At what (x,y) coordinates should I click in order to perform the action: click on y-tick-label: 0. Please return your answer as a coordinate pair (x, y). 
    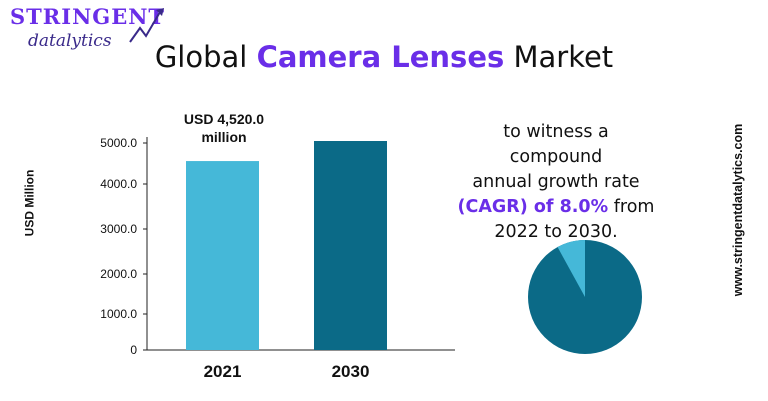
    Looking at the image, I should click on (133, 350).